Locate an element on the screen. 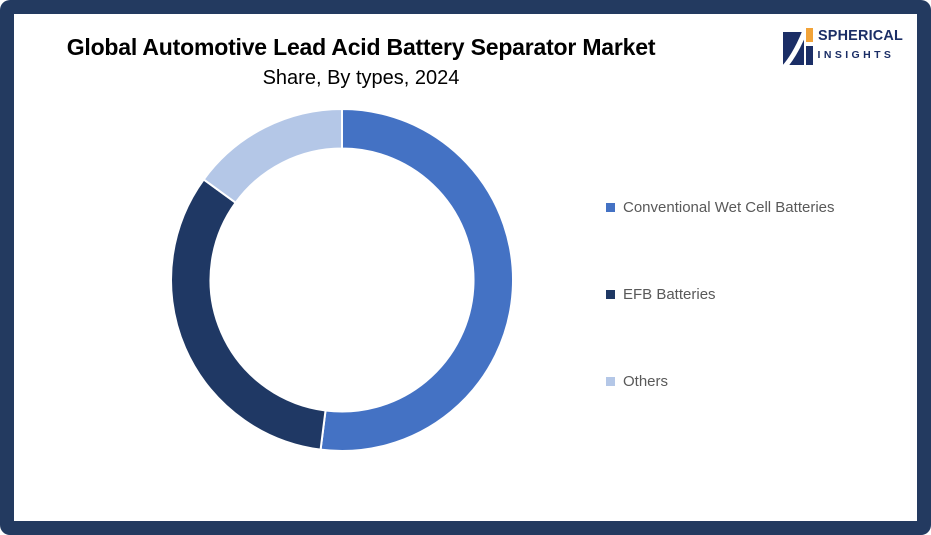 The width and height of the screenshot is (931, 535). legend-label: EFB Batteries is located at coordinates (669, 294).